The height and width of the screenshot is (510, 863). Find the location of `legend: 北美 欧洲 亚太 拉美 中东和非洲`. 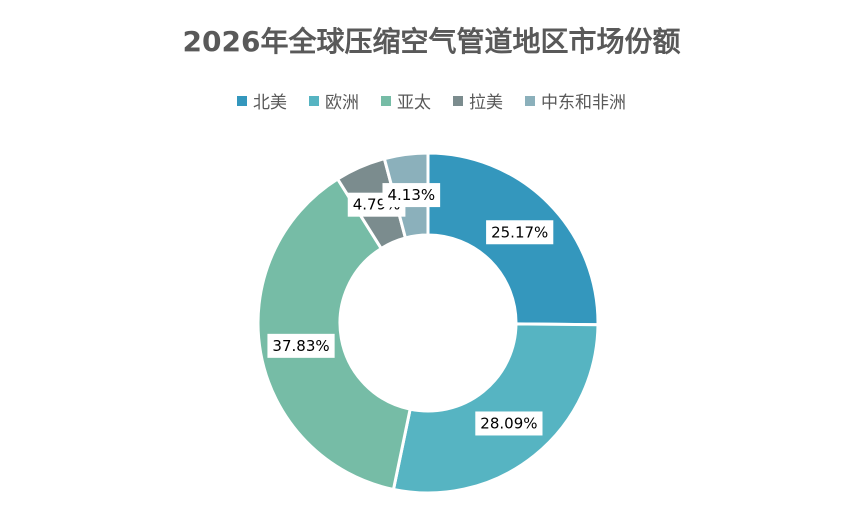

legend: 北美 欧洲 亚太 拉美 中东和非洲 is located at coordinates (431, 100).